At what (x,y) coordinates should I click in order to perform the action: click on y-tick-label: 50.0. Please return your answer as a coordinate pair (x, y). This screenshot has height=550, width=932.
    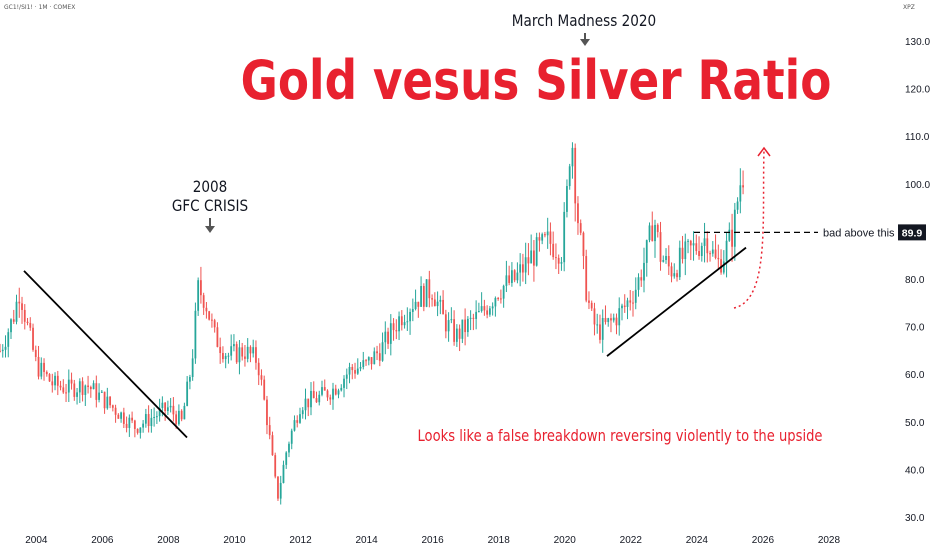
    Looking at the image, I should click on (915, 423).